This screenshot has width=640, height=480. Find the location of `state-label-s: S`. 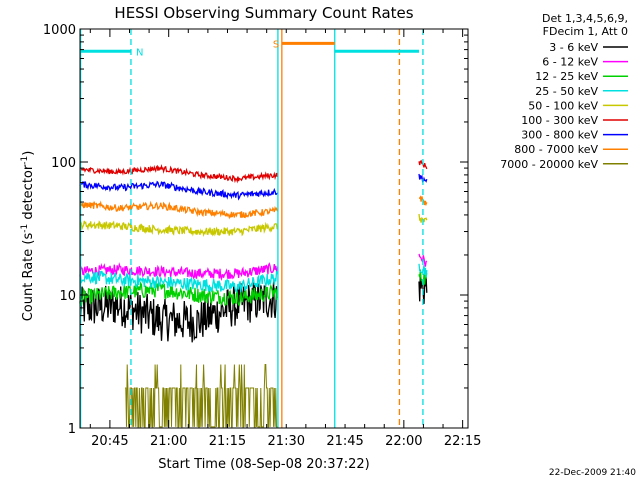

state-label-s: S is located at coordinates (276, 44).